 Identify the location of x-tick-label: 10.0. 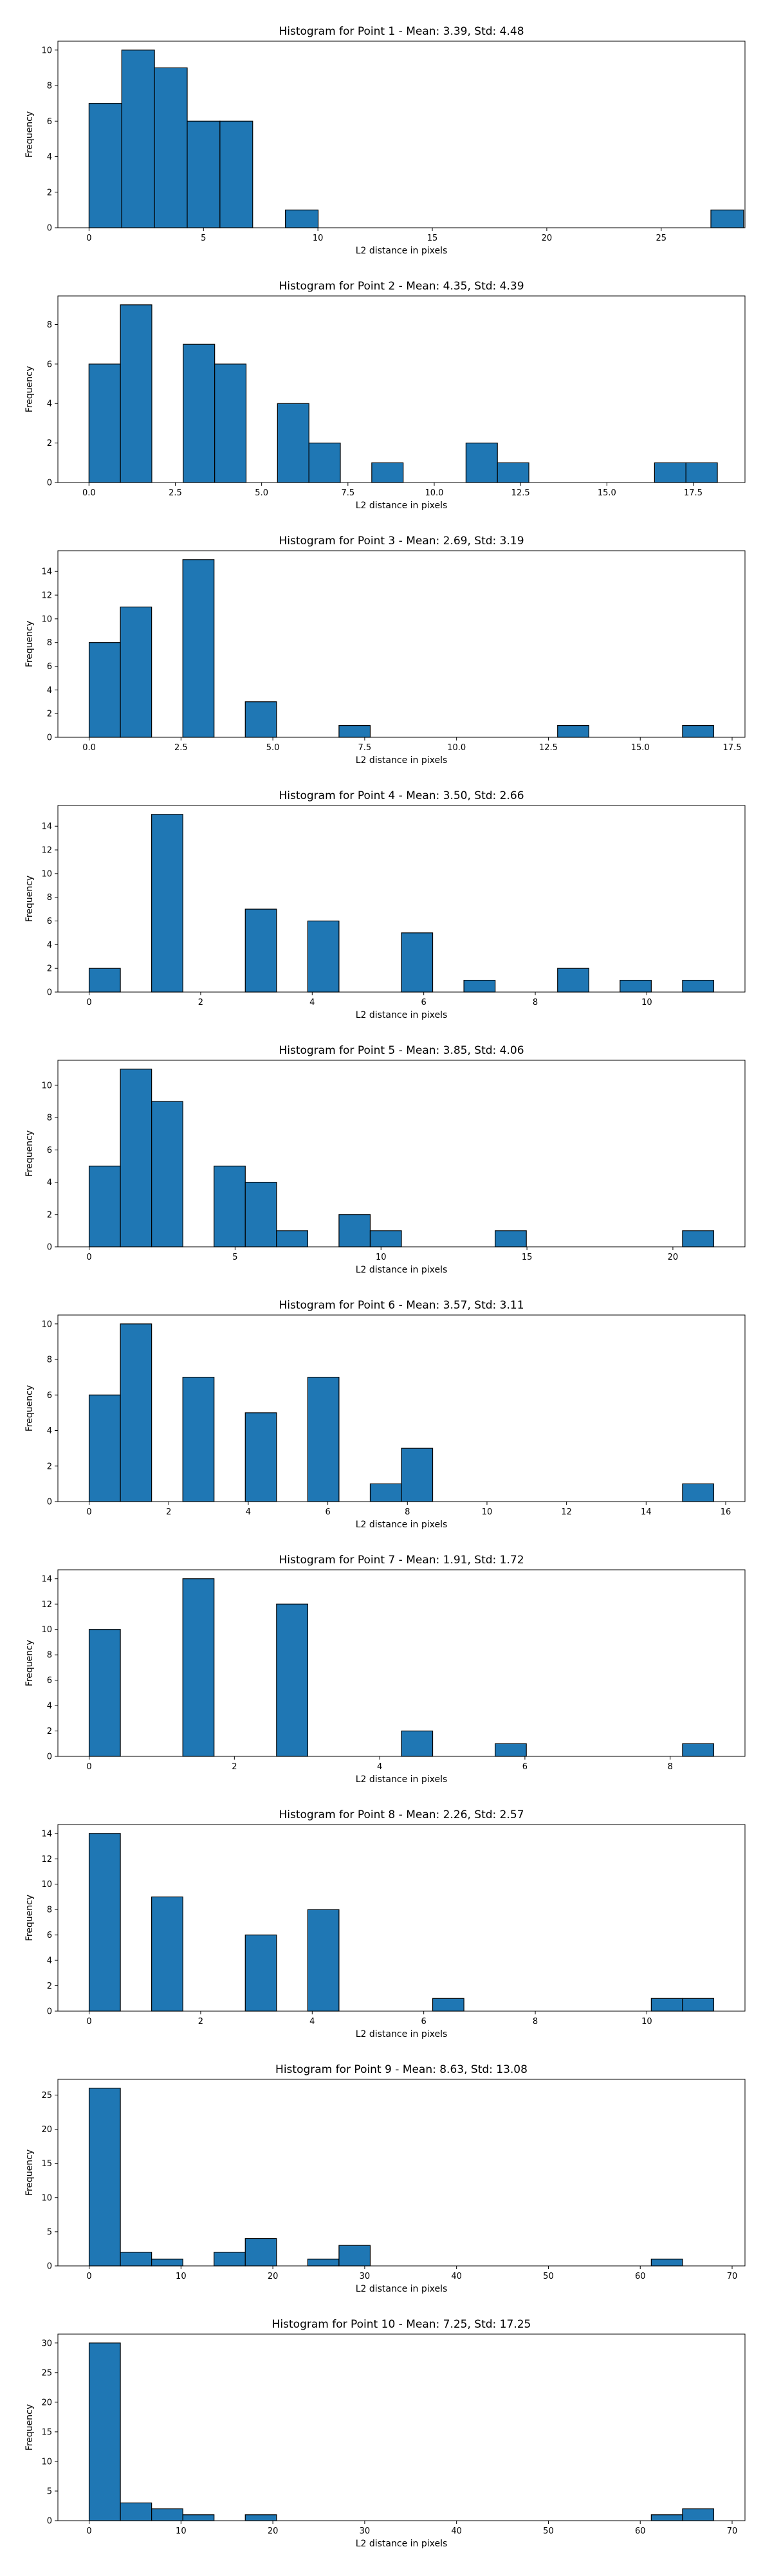
(456, 748).